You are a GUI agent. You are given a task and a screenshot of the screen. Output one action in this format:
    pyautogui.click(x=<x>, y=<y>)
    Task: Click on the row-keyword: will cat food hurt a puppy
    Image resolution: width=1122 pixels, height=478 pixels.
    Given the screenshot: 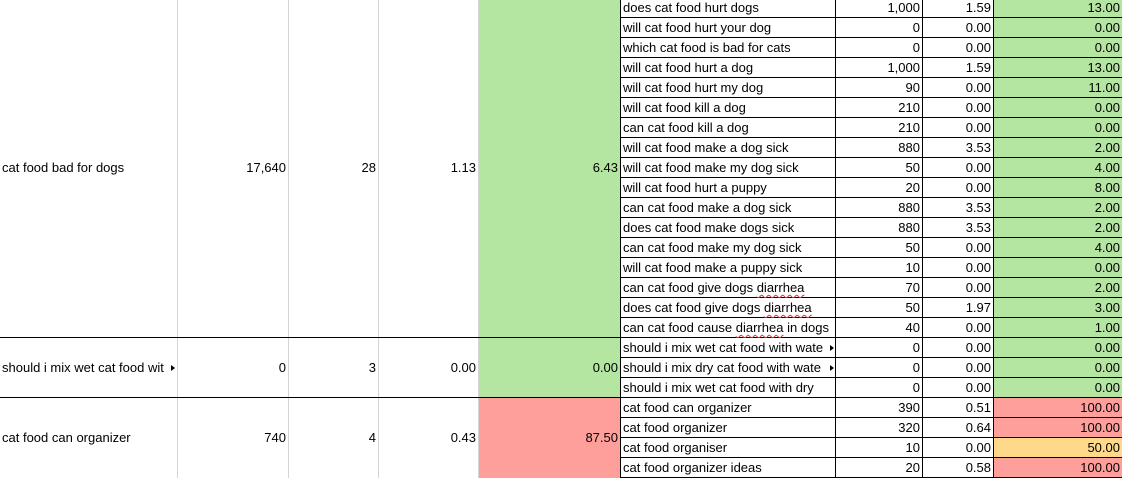 What is the action you would take?
    pyautogui.click(x=695, y=187)
    